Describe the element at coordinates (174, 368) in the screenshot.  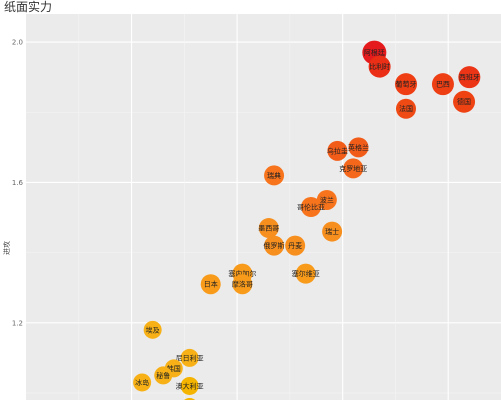
I see `data-point-label: 韩国` at that location.